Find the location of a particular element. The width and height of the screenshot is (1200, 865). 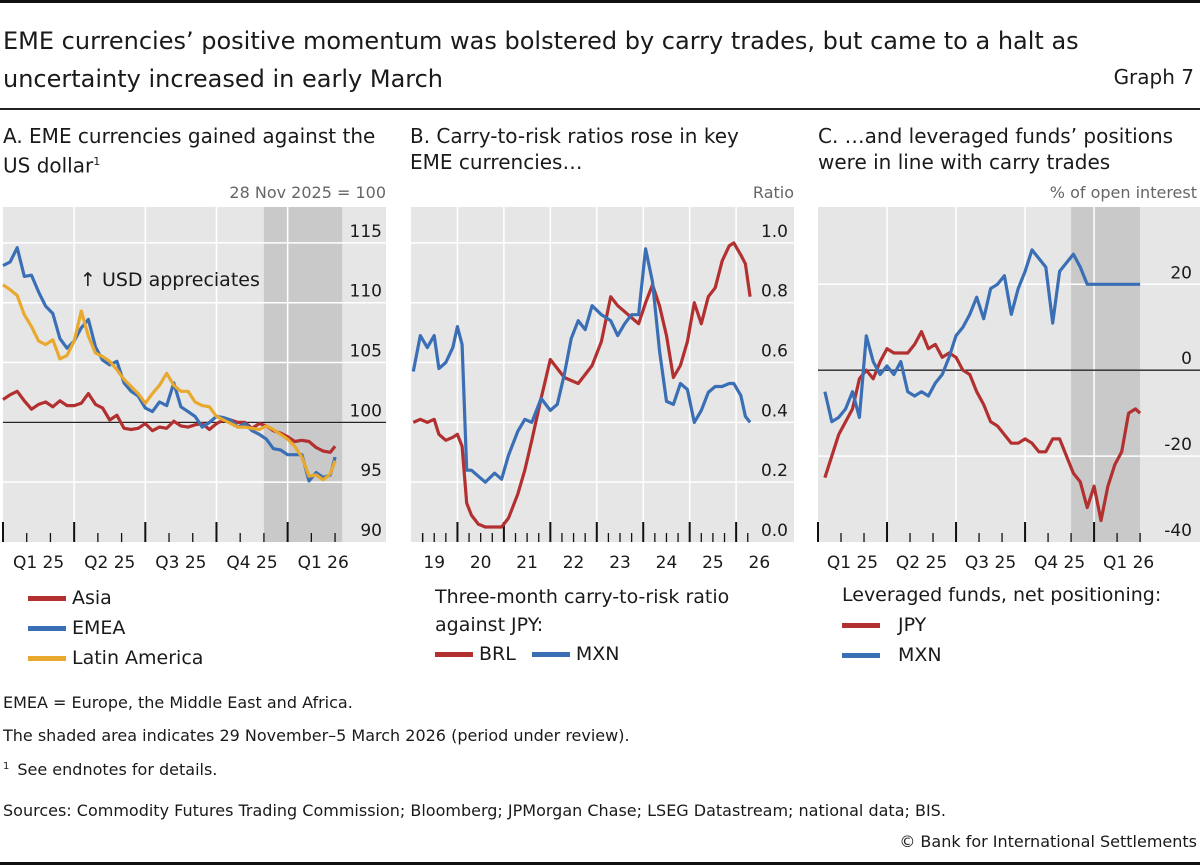

x-tick-label: 19 is located at coordinates (434, 563).